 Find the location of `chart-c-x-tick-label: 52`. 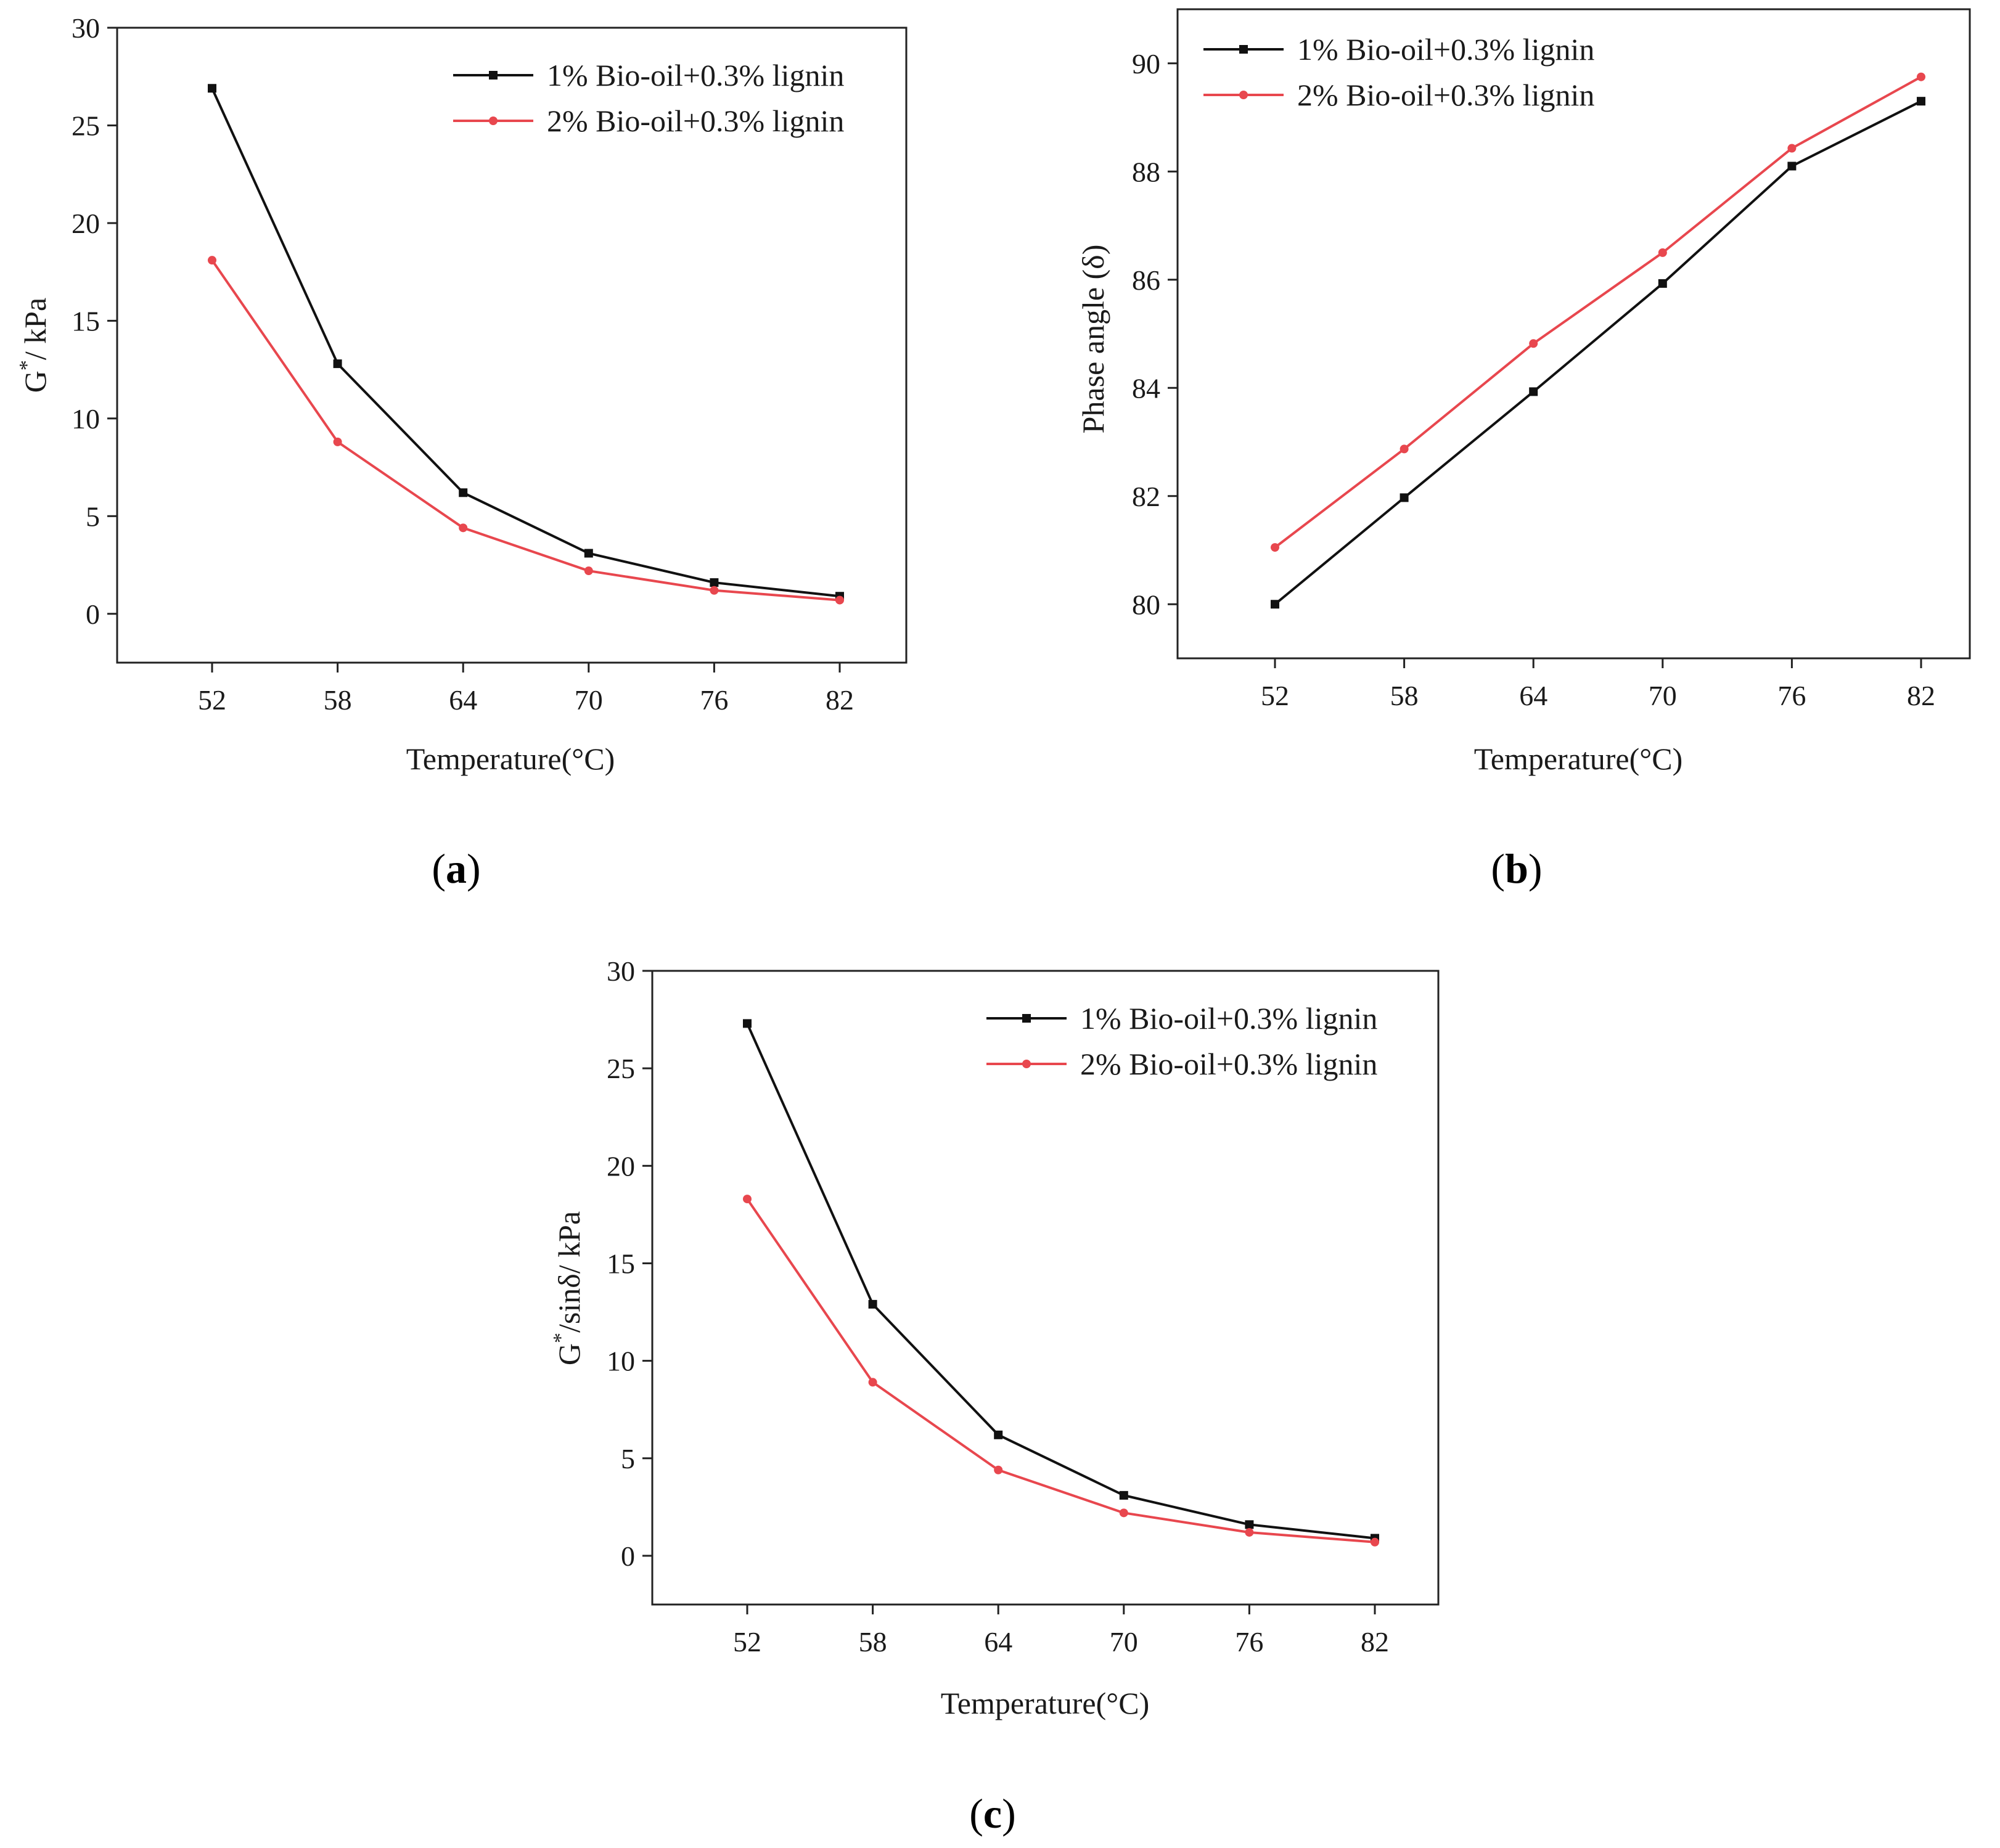

chart-c-x-tick-label: 52 is located at coordinates (747, 1642).